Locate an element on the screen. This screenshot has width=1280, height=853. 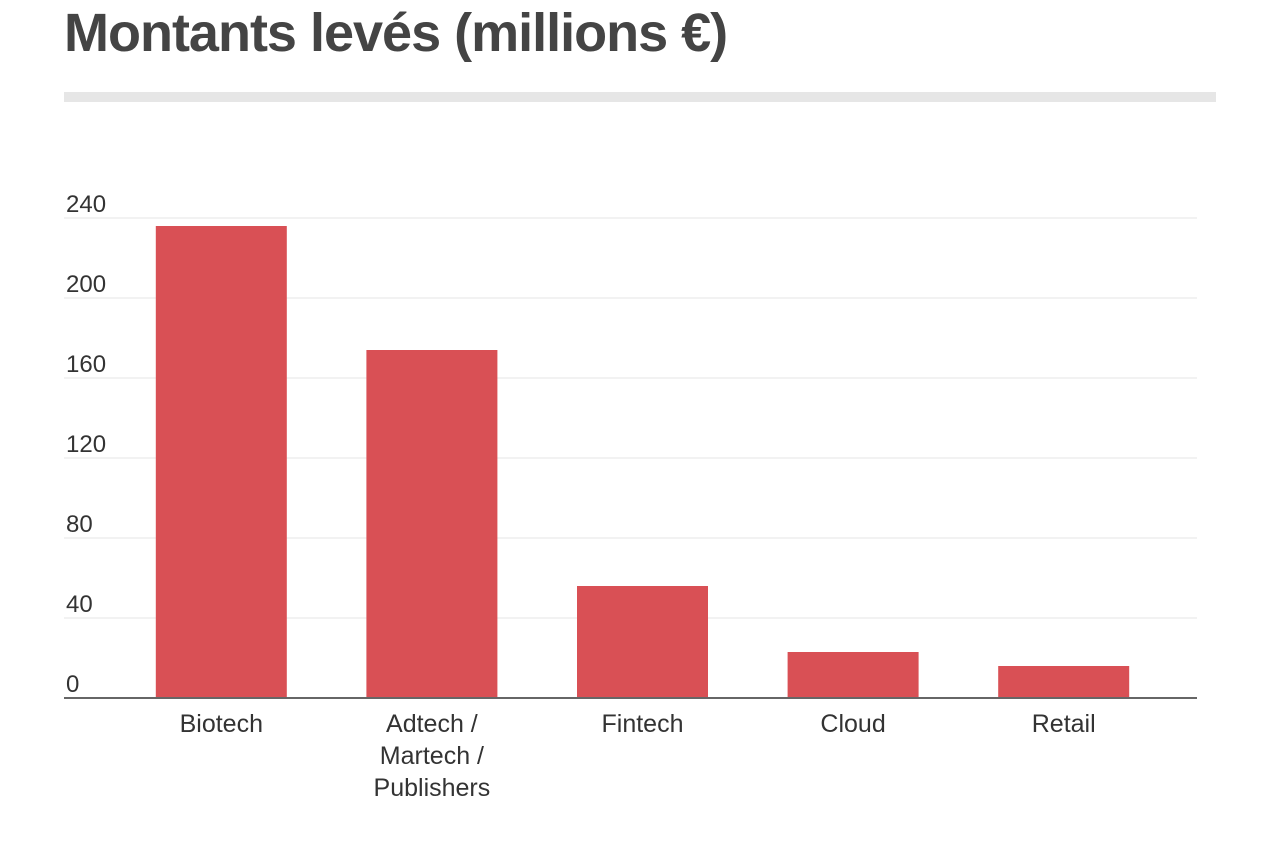
bar-adtech-martech-publishers is located at coordinates (432, 524).